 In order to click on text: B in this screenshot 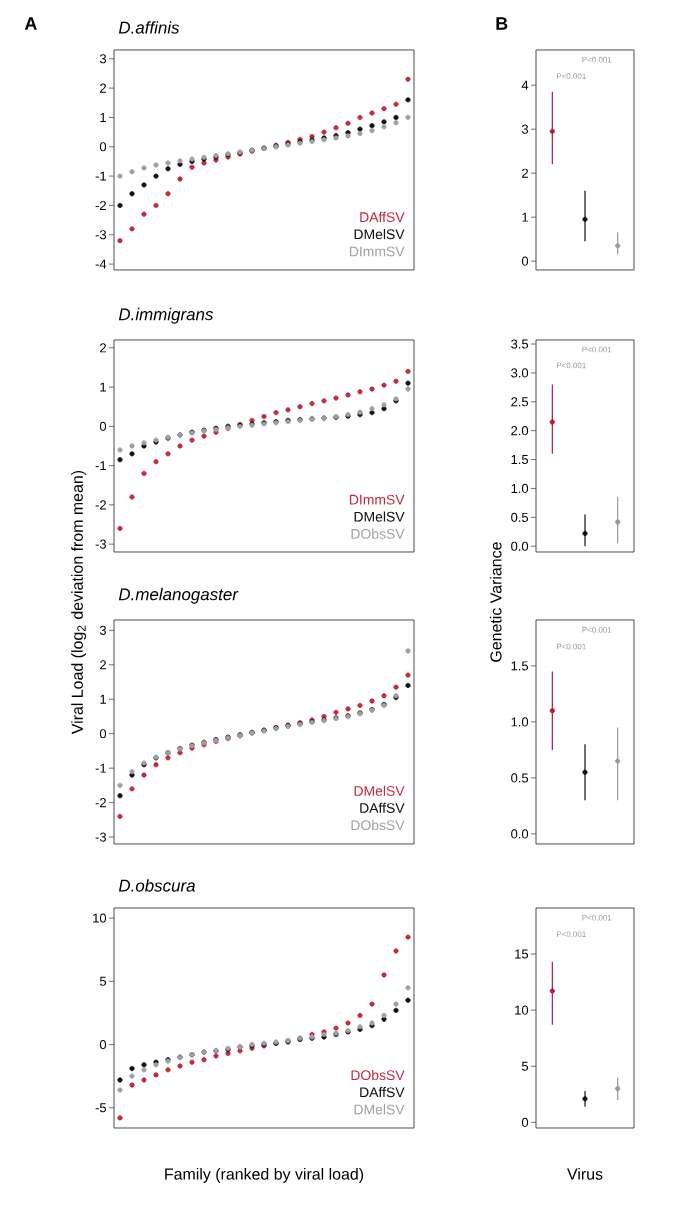, I will do `click(502, 23)`.